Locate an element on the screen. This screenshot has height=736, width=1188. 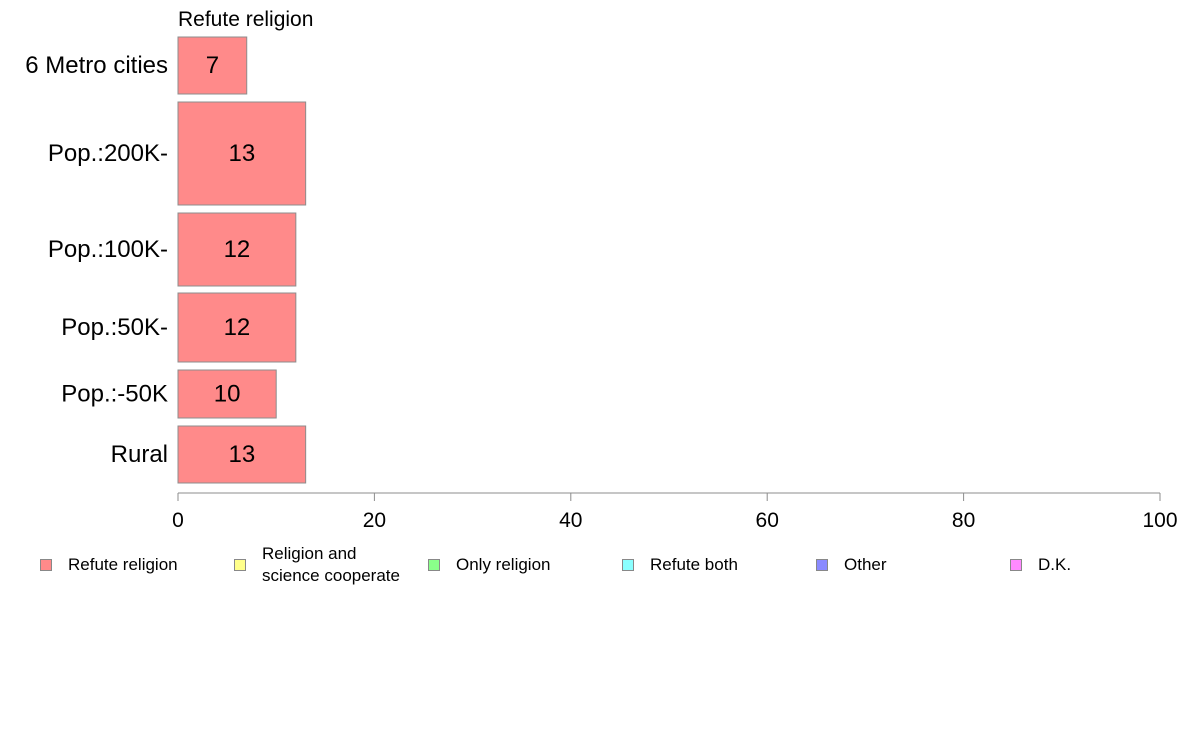
legend-label: Other is located at coordinates (865, 564).